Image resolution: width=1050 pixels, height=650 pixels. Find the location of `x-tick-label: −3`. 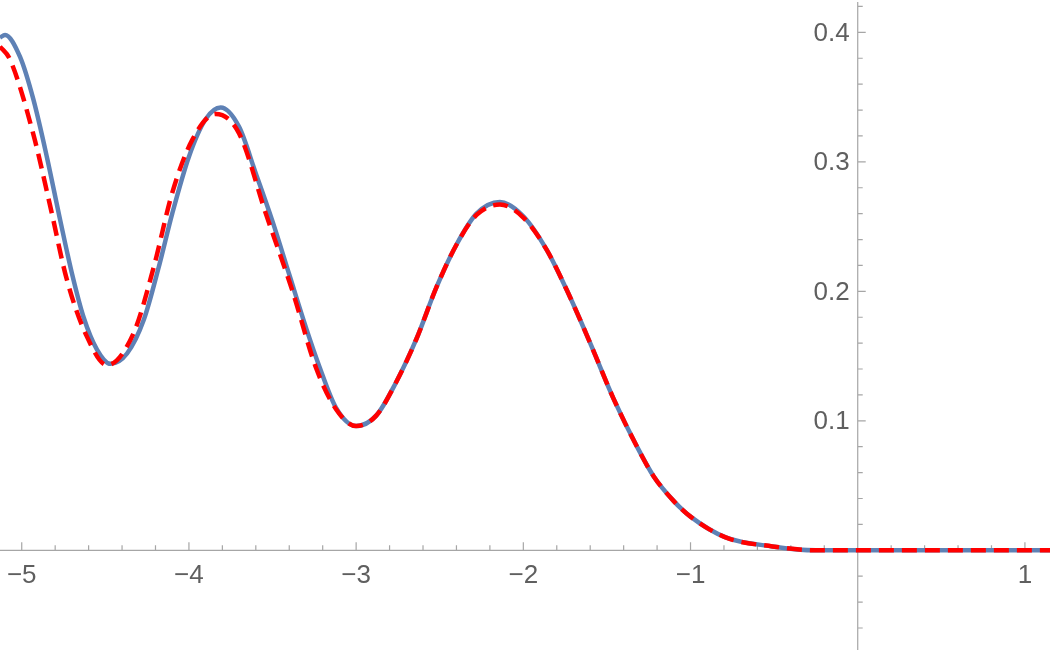

x-tick-label: −3 is located at coordinates (356, 574).